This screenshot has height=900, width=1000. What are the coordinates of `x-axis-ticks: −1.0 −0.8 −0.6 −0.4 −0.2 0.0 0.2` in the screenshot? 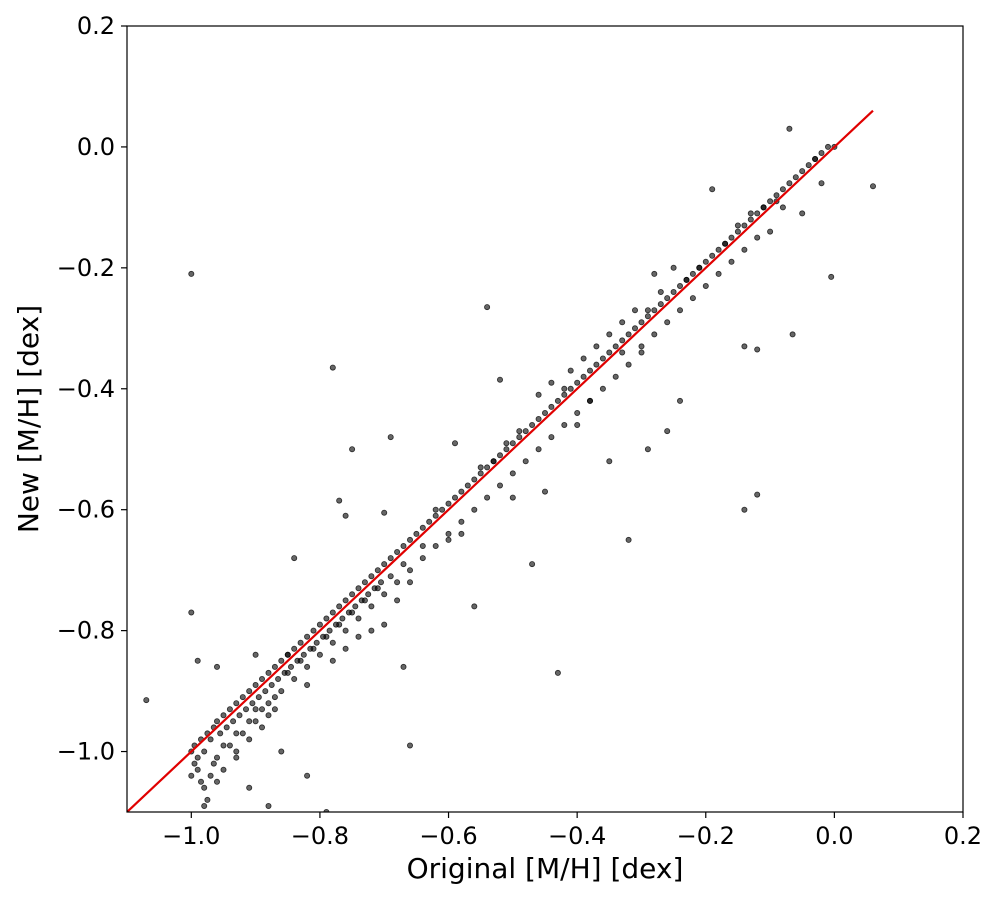 It's located at (572, 831).